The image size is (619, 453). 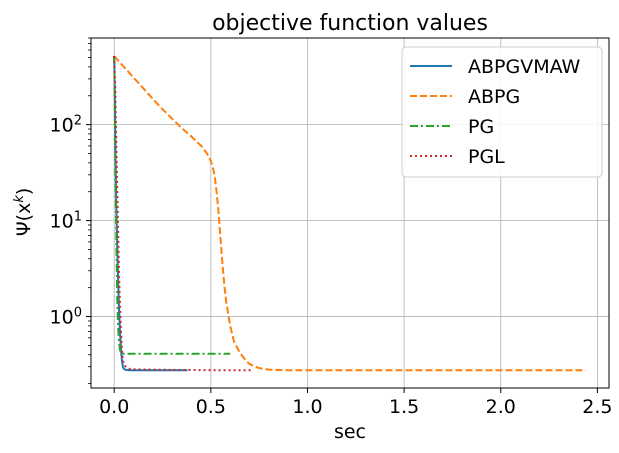 I want to click on series-line-pg, so click(x=172, y=205).